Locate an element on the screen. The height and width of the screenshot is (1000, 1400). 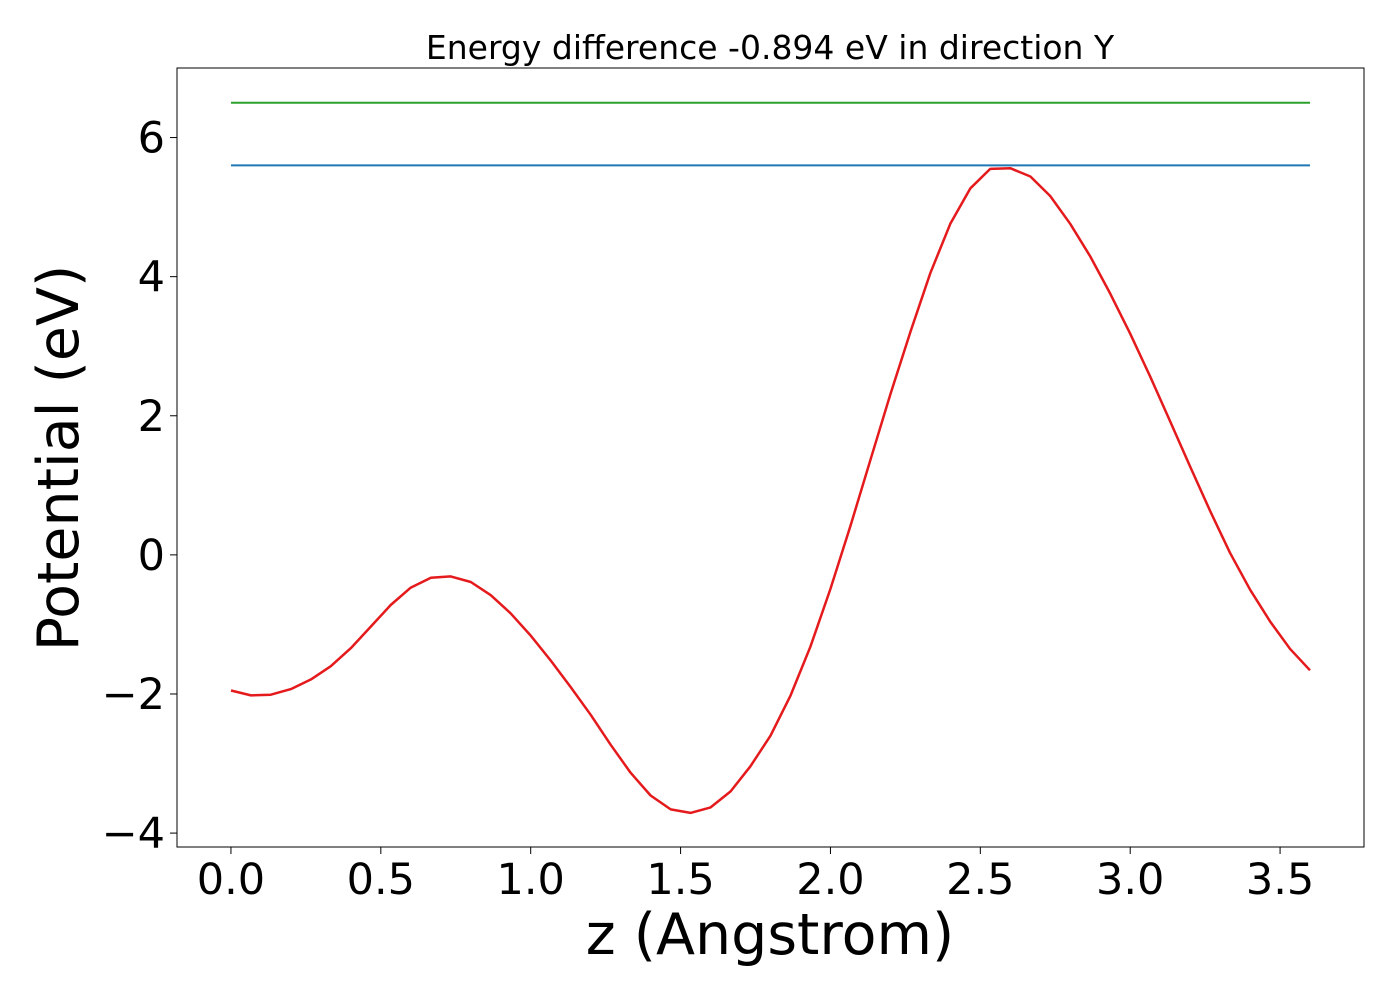
y-tick-label: 0 is located at coordinates (151, 556).